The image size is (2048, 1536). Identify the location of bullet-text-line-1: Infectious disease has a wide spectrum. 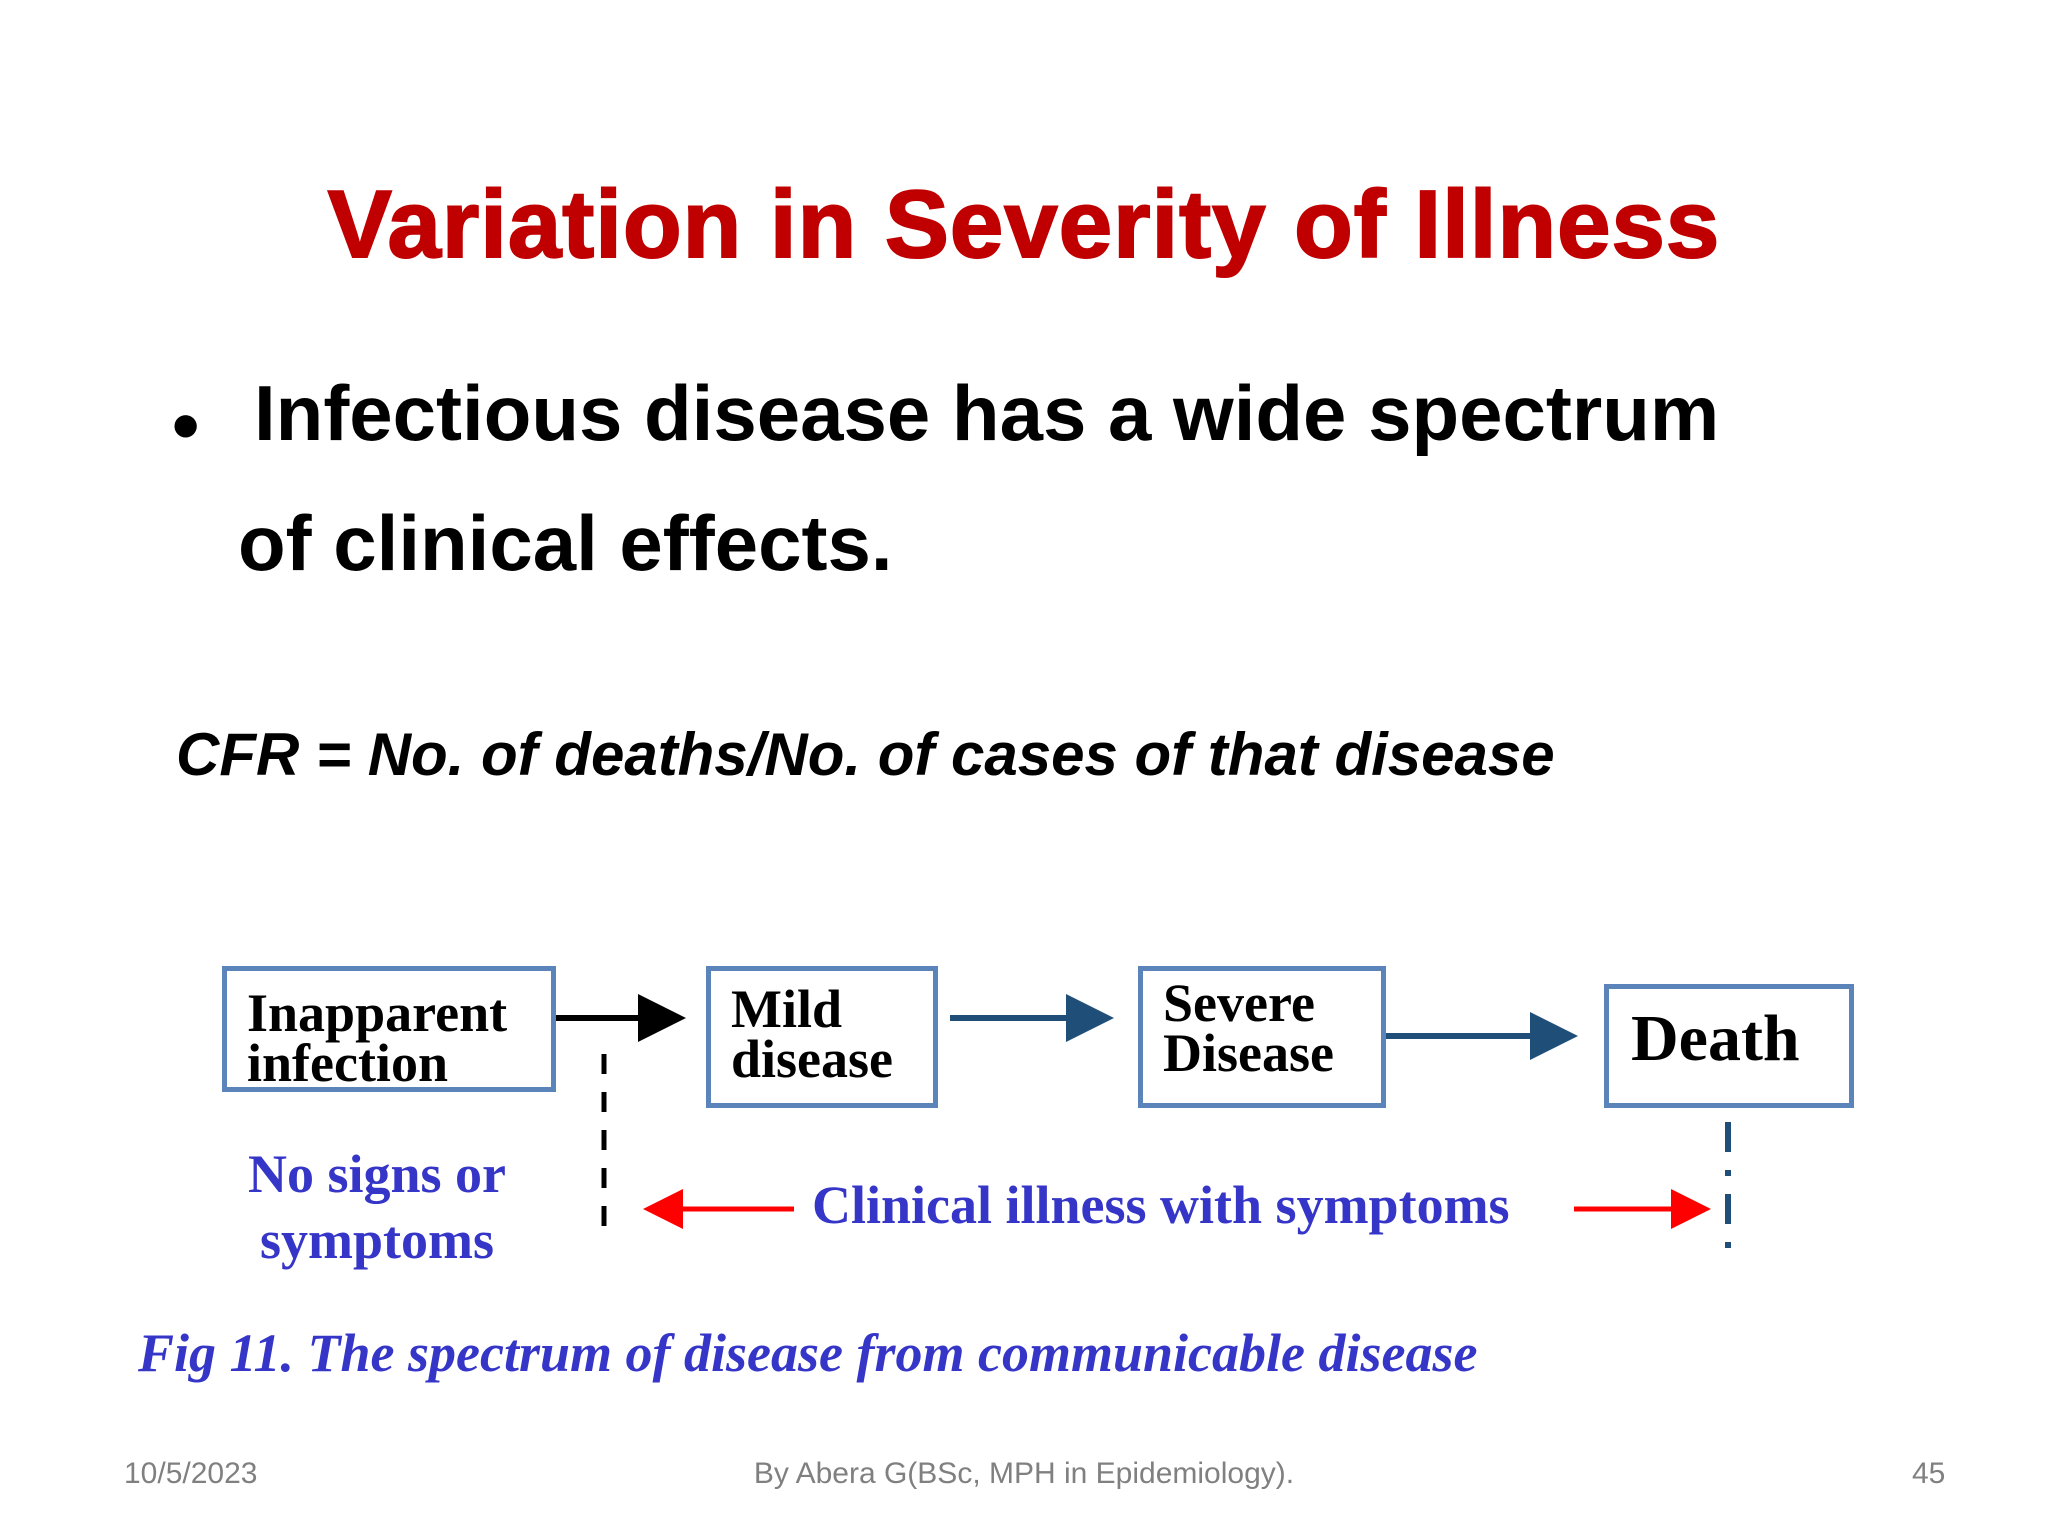
(987, 413).